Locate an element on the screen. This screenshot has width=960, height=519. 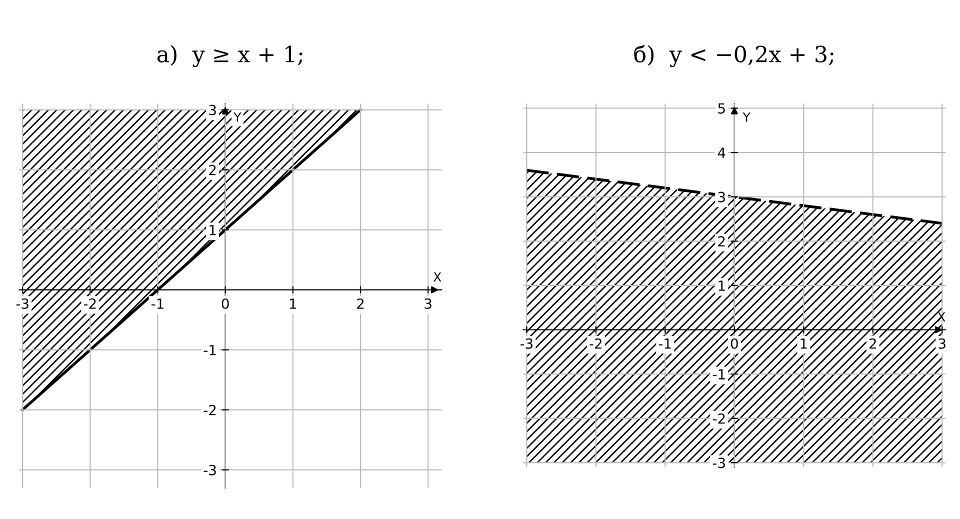
chart-title: а) y ≥ x + 1; is located at coordinates (229, 56).